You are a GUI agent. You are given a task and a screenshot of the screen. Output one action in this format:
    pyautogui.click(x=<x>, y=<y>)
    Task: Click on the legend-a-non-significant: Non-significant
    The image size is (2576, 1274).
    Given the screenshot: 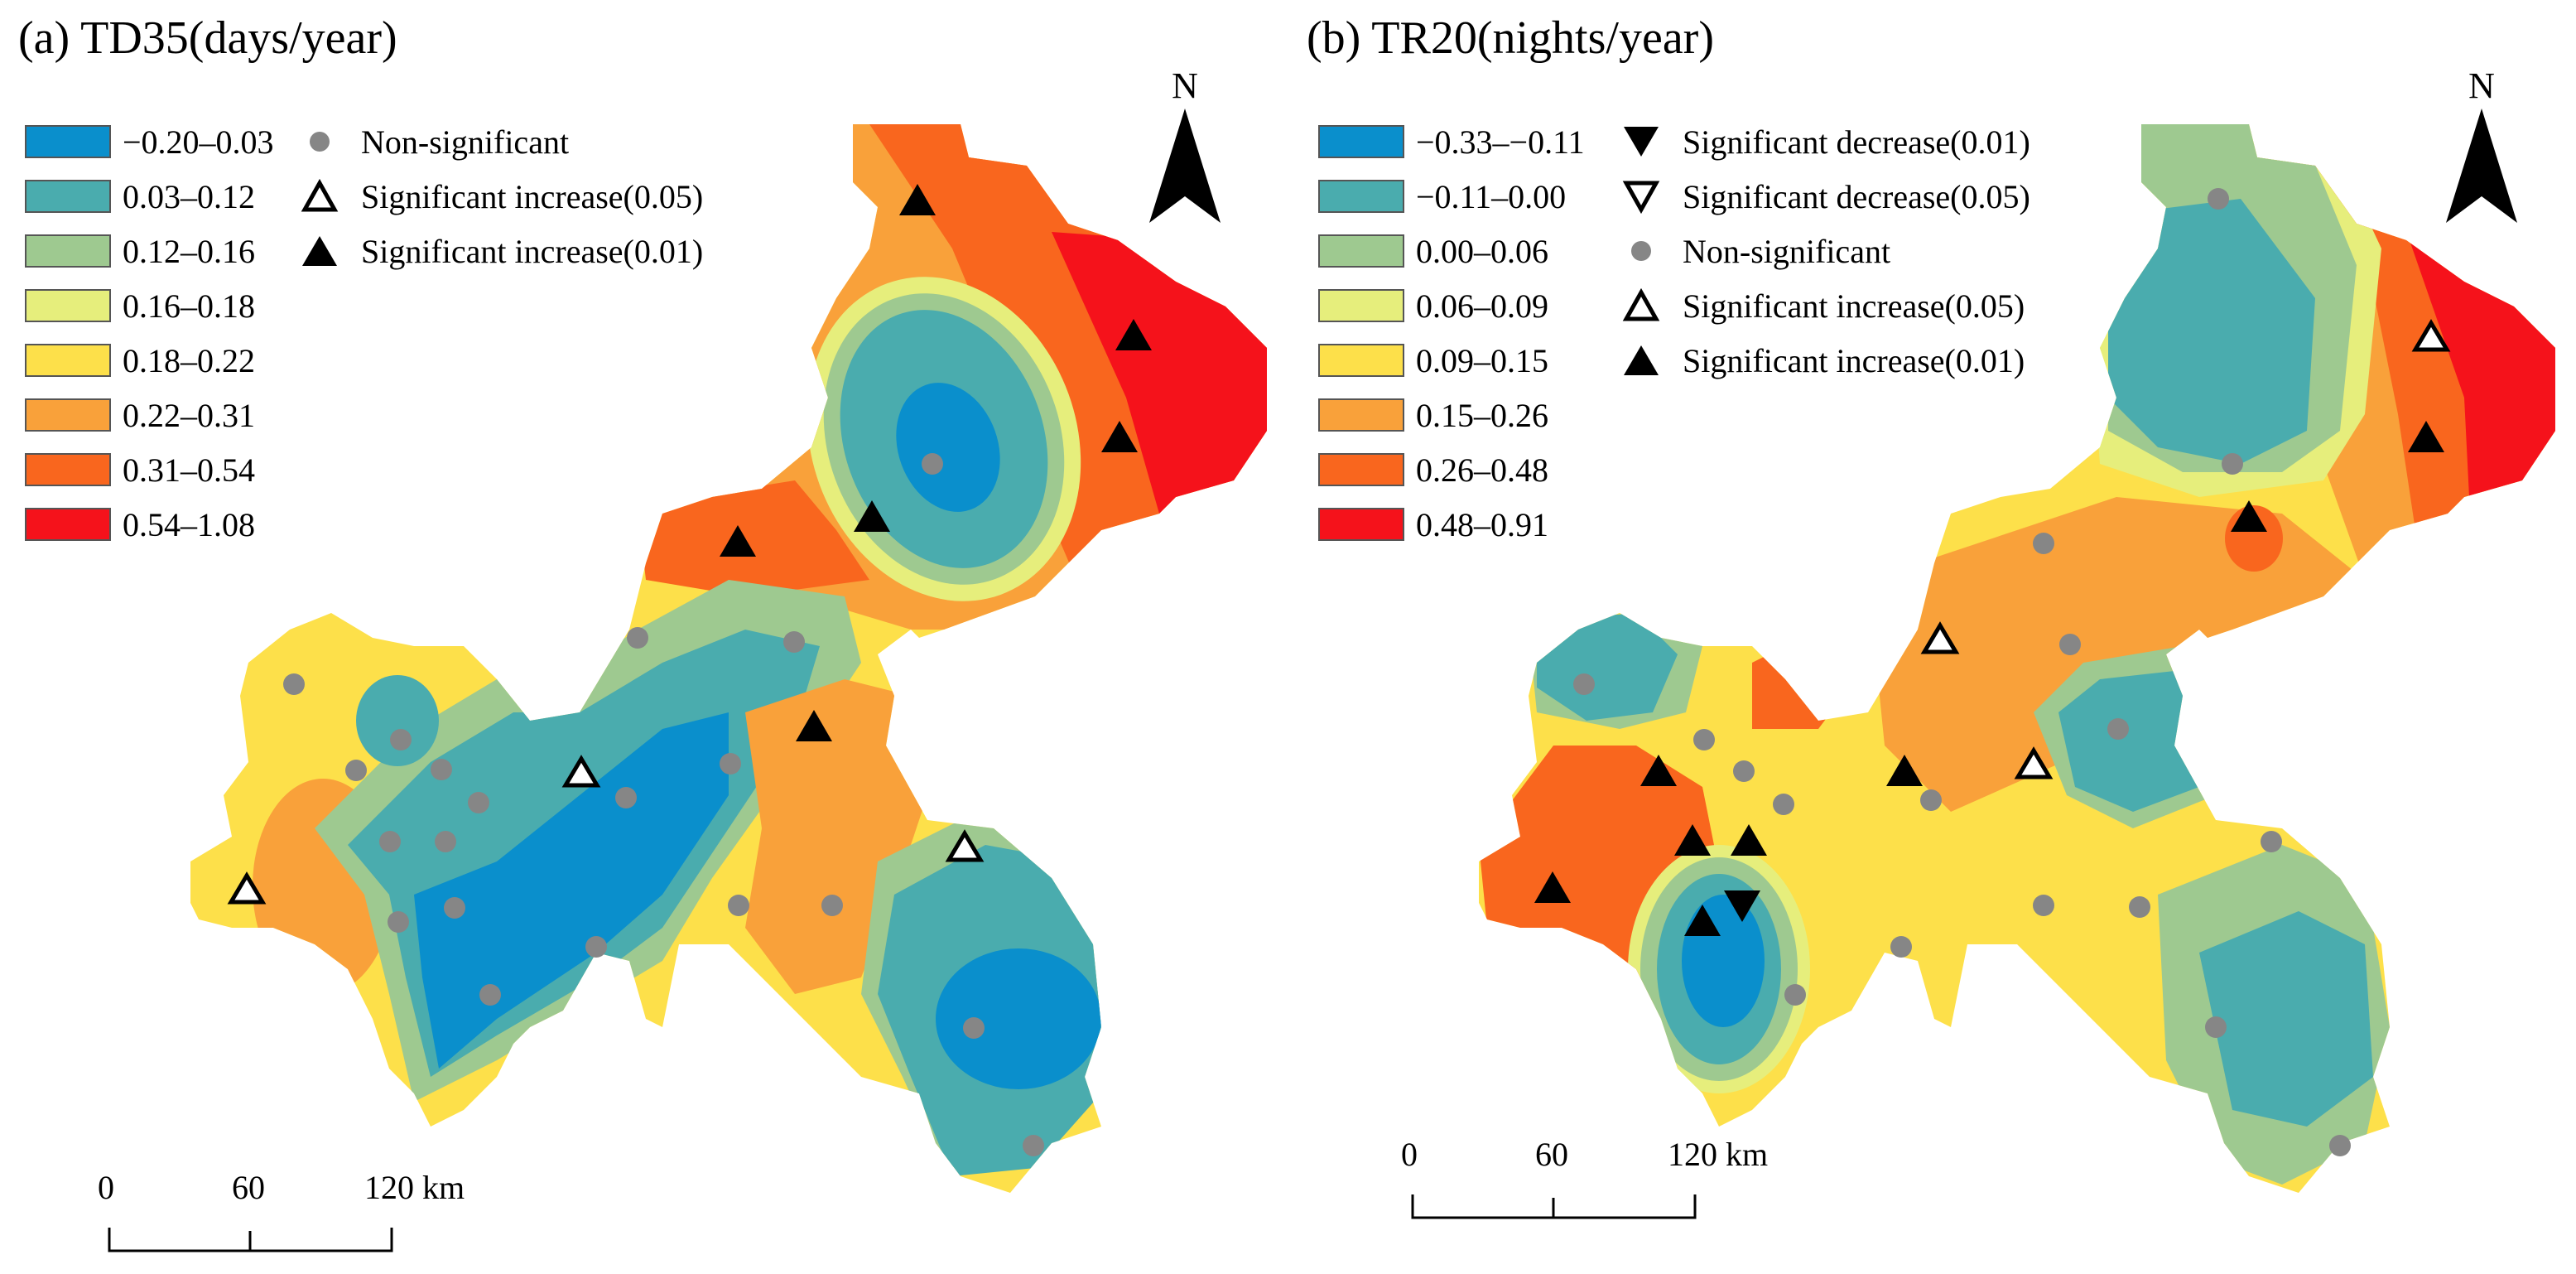 What is the action you would take?
    pyautogui.click(x=501, y=141)
    